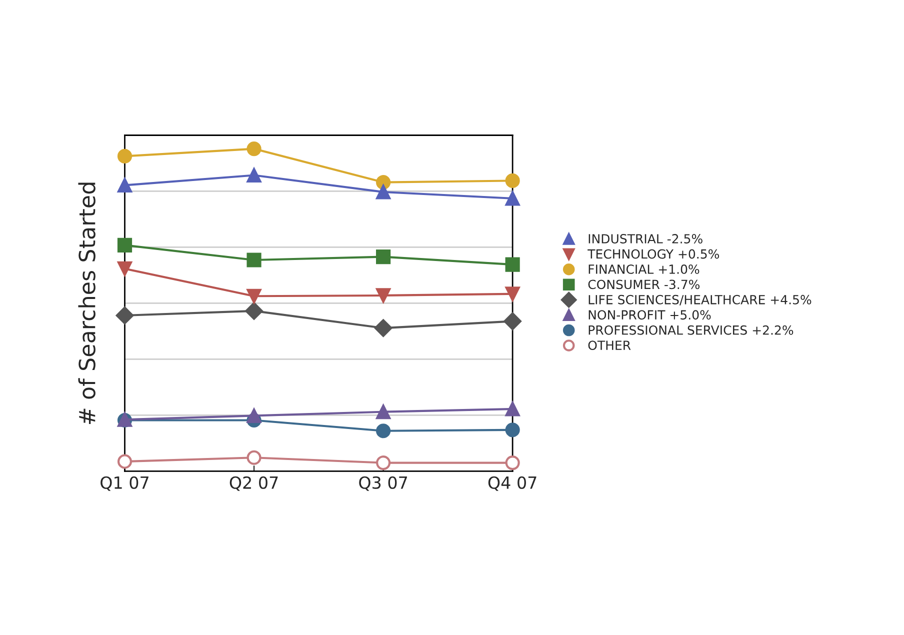 The width and height of the screenshot is (904, 635). I want to click on legend-label: LIFE SCIENCES/HEALTHCARE +4.5%, so click(700, 300).